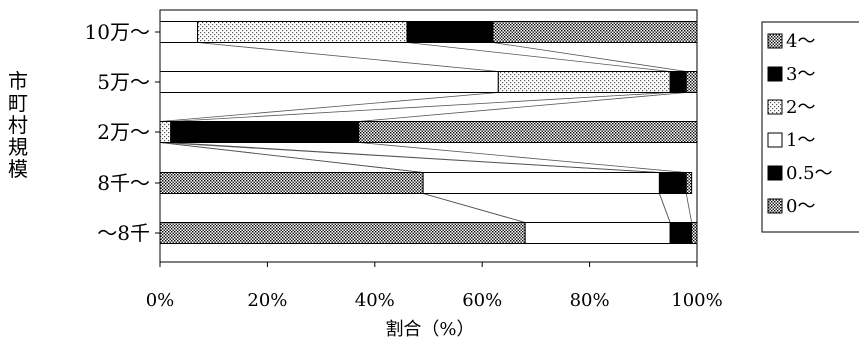 The width and height of the screenshot is (859, 351). What do you see at coordinates (123, 82) in the screenshot?
I see `category-label: 5万～` at bounding box center [123, 82].